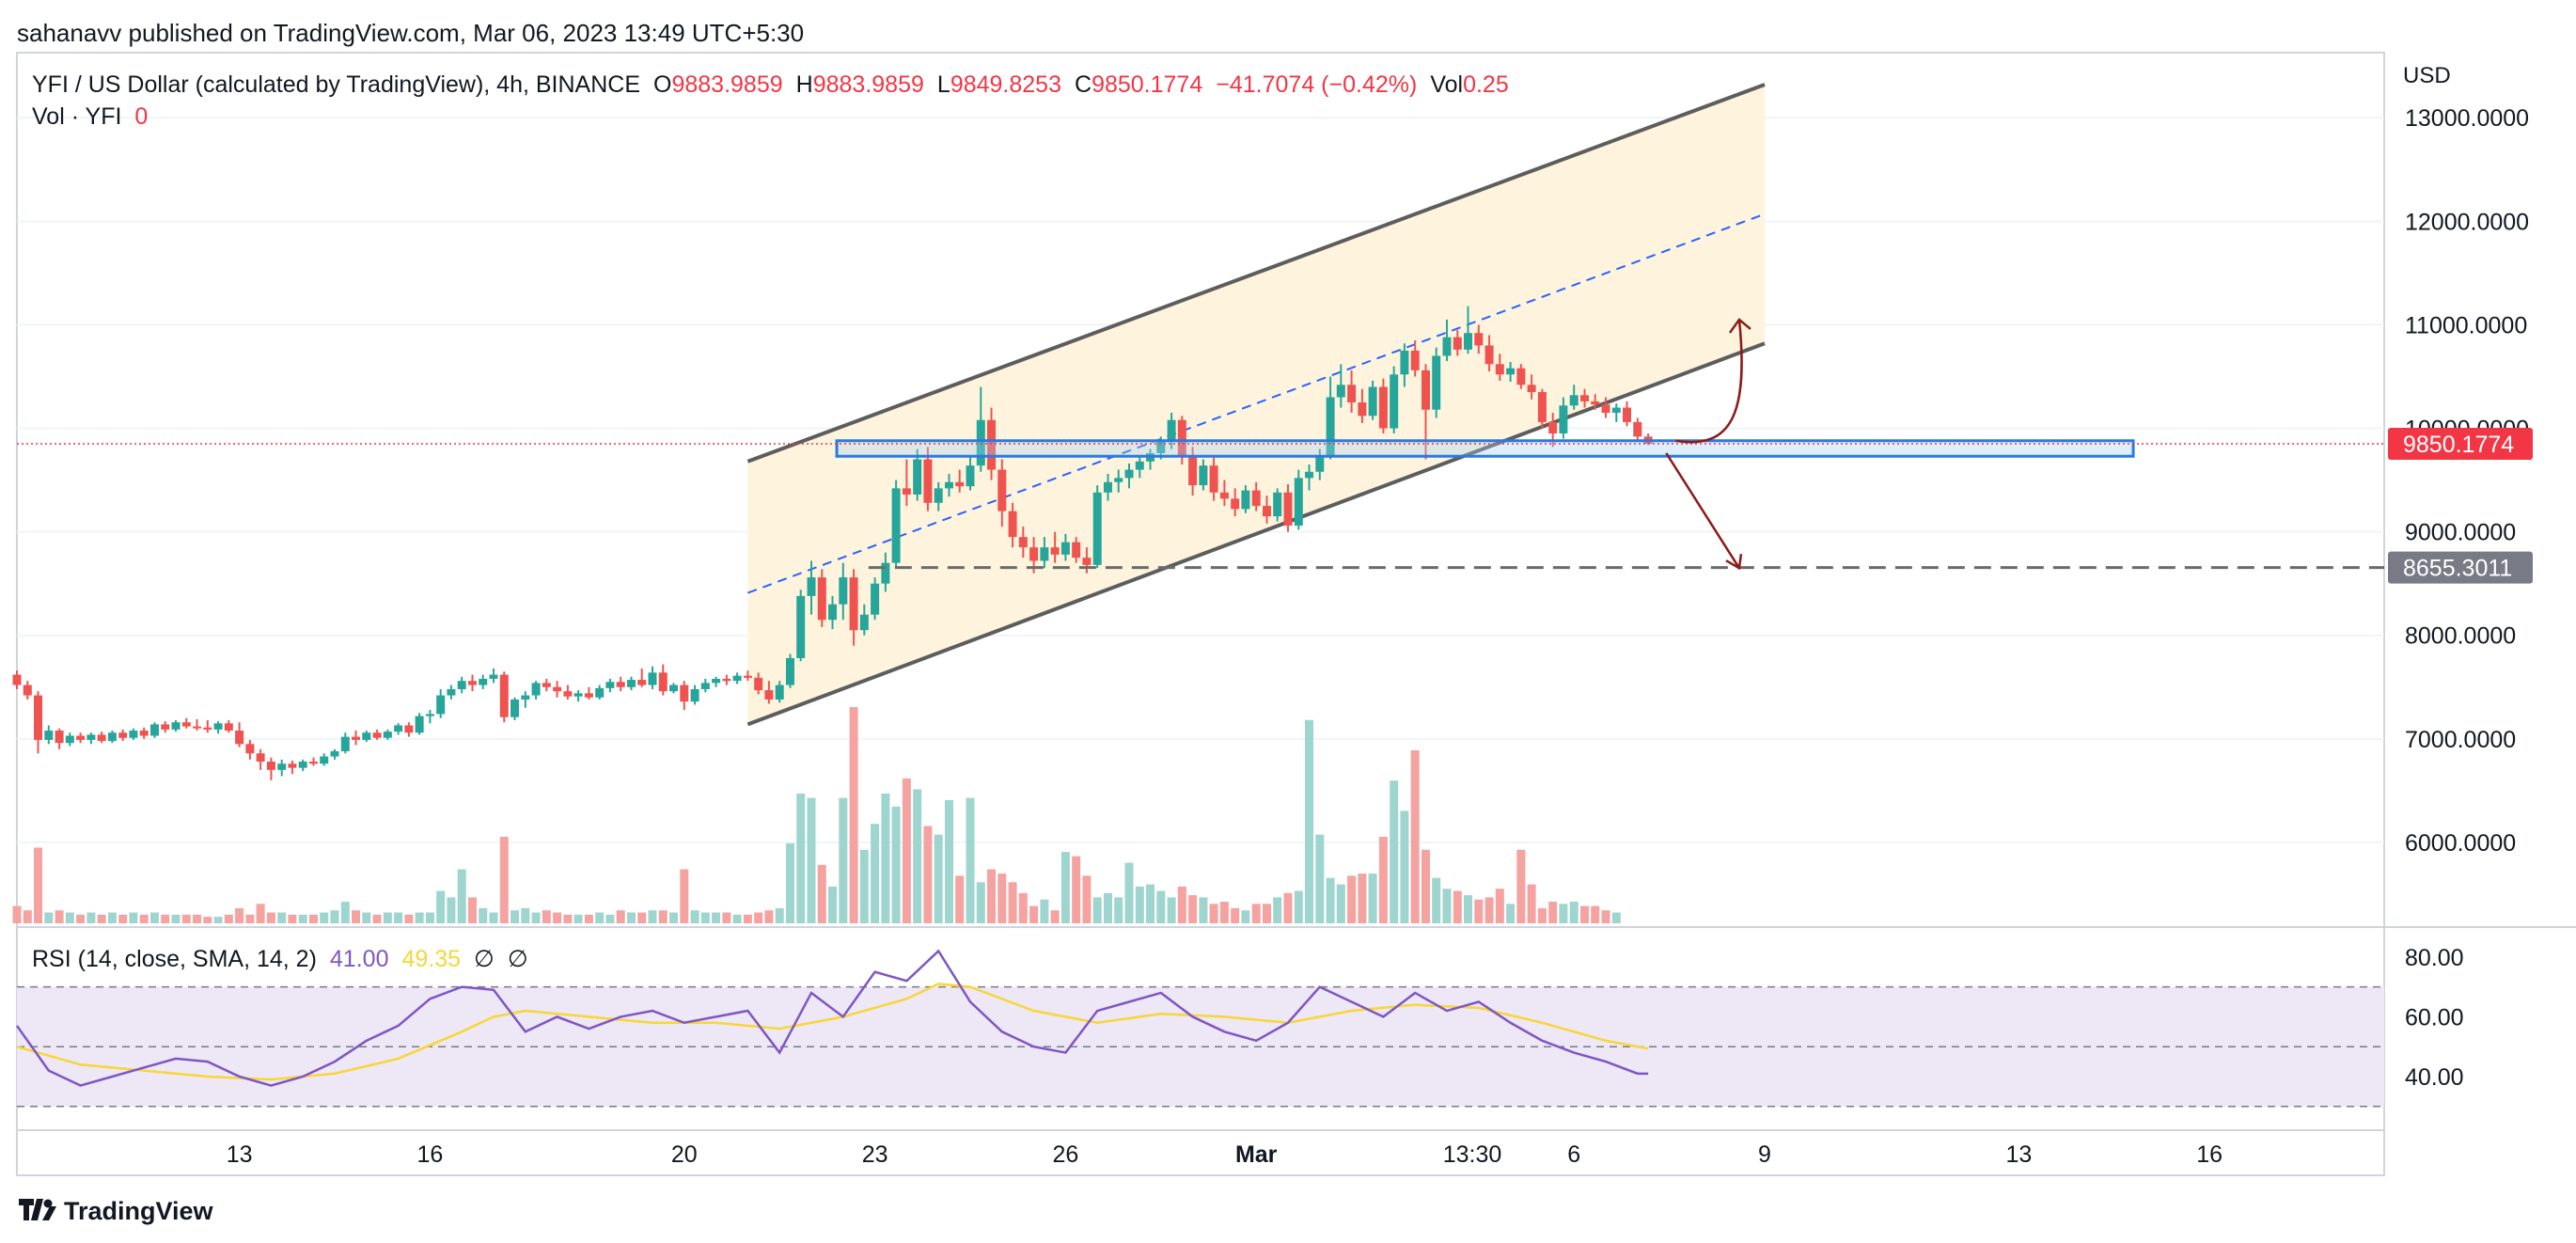 The width and height of the screenshot is (2576, 1243). What do you see at coordinates (1147, 84) in the screenshot?
I see `legend-close: 9850.1774` at bounding box center [1147, 84].